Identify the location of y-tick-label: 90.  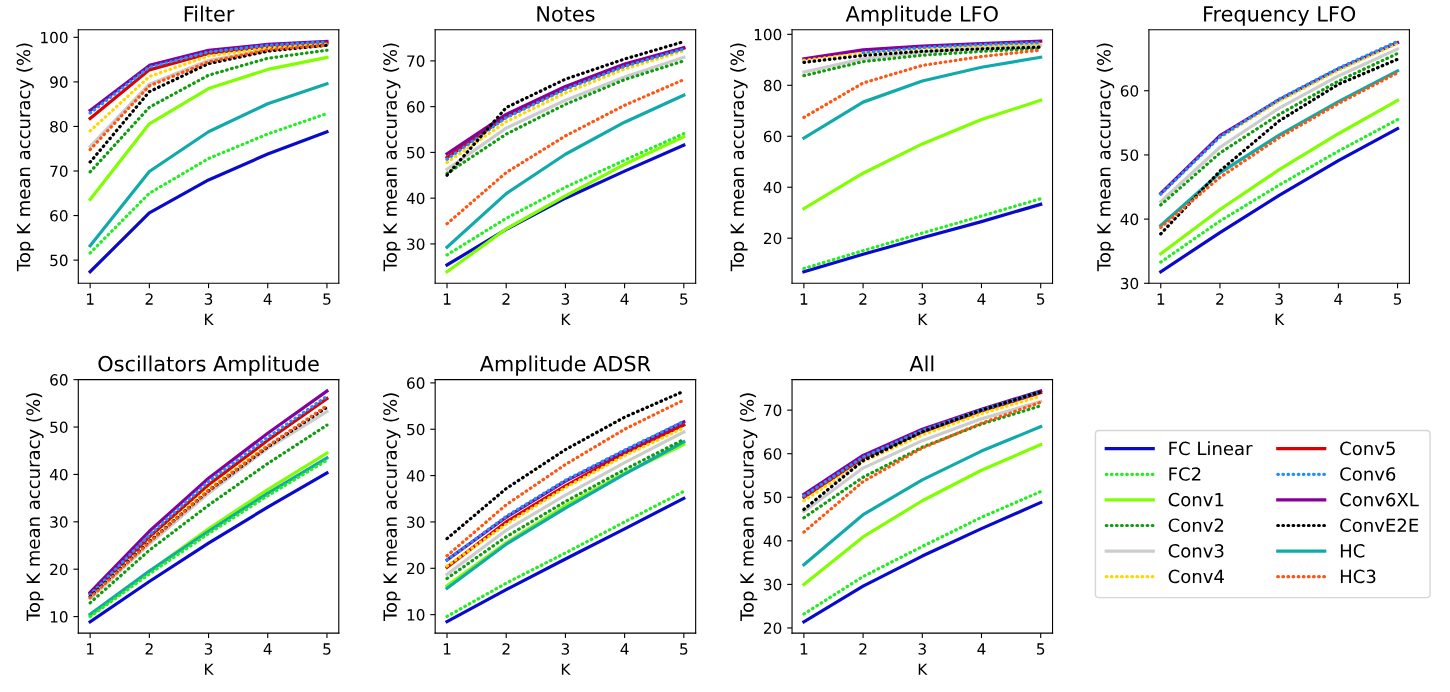
(59, 82).